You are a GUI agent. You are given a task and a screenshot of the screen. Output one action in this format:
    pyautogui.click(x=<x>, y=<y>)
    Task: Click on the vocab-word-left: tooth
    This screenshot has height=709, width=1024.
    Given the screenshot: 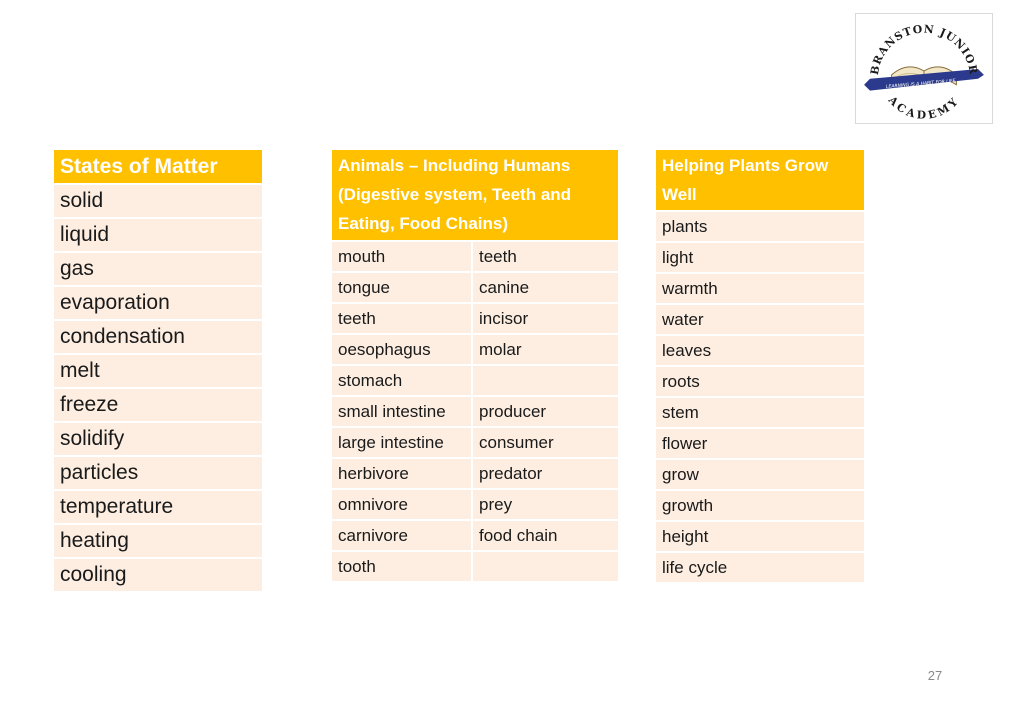 What is the action you would take?
    pyautogui.click(x=402, y=566)
    